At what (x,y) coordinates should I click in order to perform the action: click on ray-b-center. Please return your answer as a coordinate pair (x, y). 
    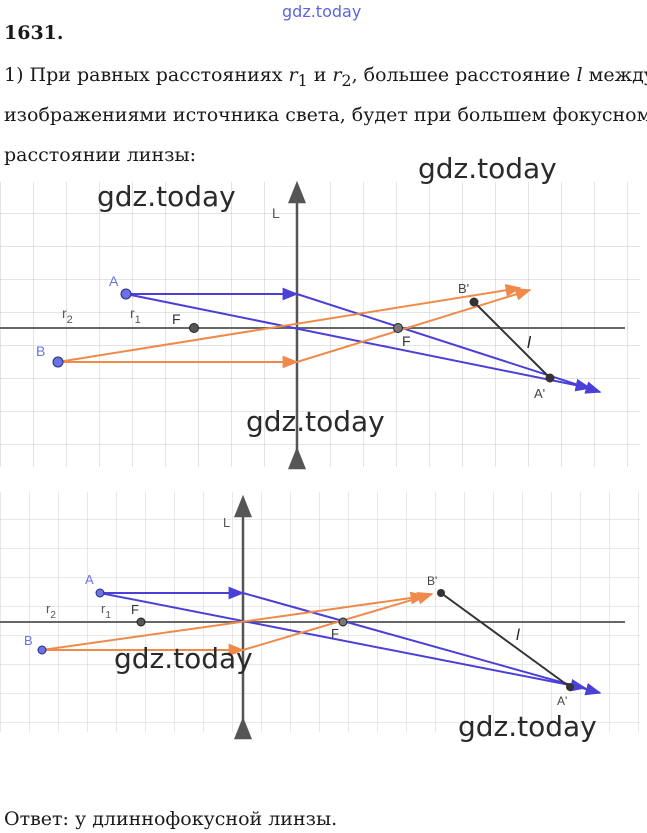
    Looking at the image, I should click on (289, 323).